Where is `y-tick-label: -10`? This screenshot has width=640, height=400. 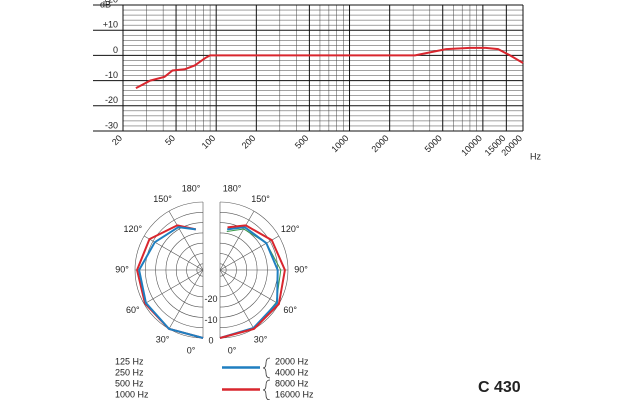 y-tick-label: -10 is located at coordinates (111, 75).